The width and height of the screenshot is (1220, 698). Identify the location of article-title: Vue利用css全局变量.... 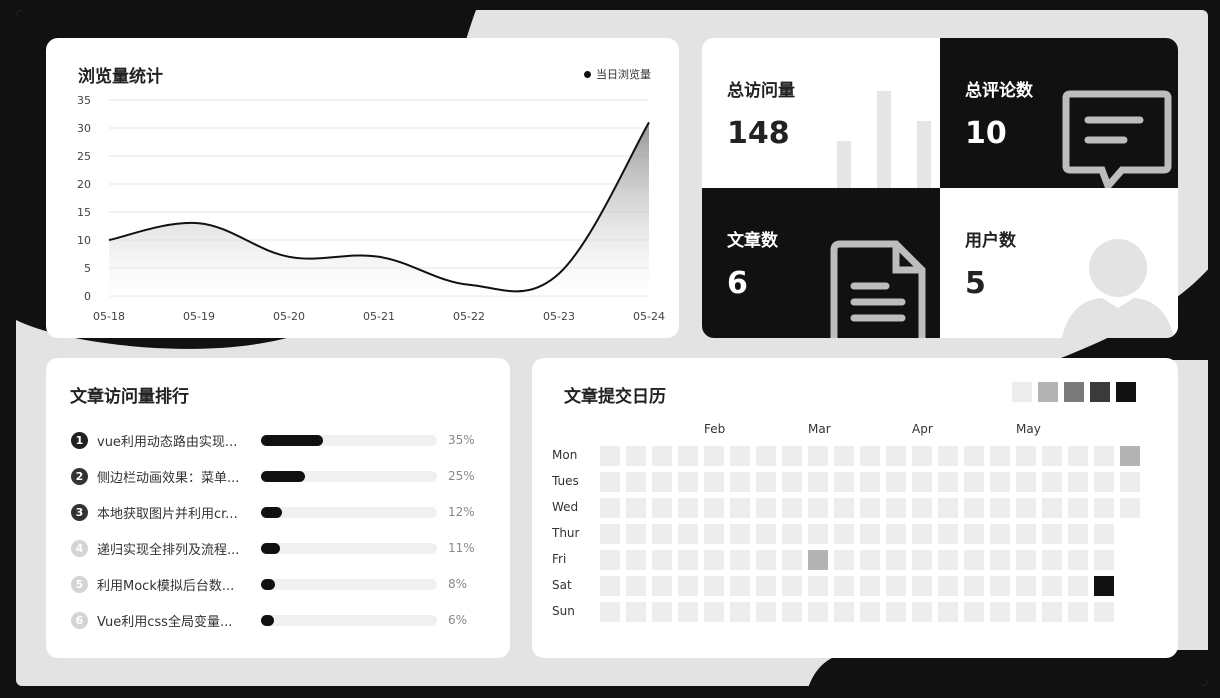
(165, 622).